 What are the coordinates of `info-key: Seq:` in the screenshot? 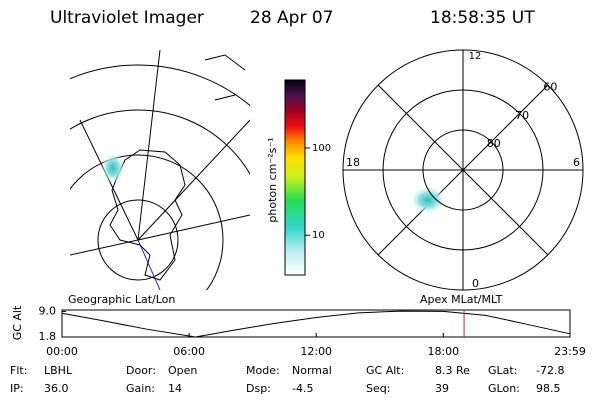 It's located at (378, 388).